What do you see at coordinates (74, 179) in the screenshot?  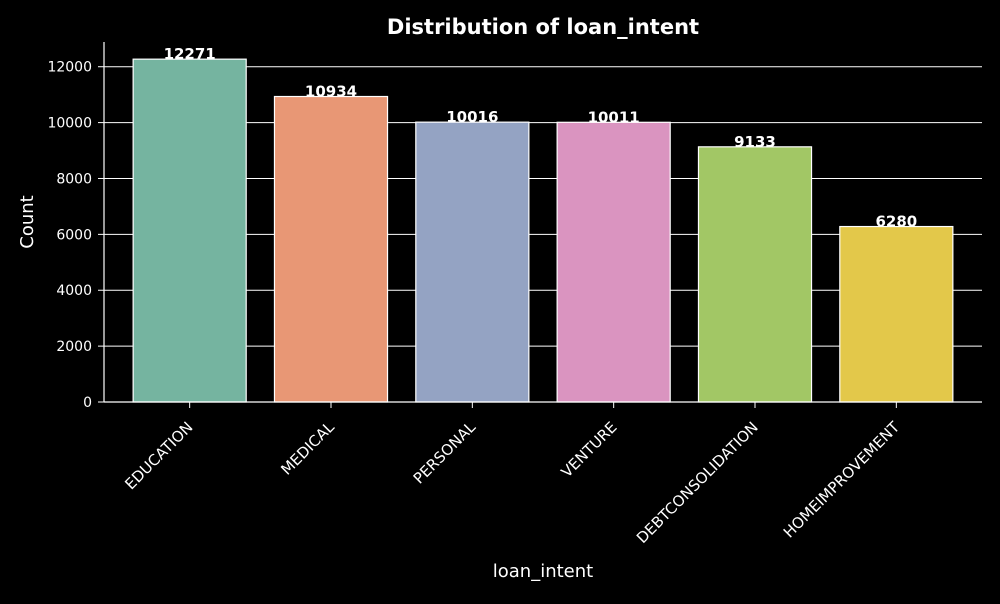 I see `y-tick-label: 8000` at bounding box center [74, 179].